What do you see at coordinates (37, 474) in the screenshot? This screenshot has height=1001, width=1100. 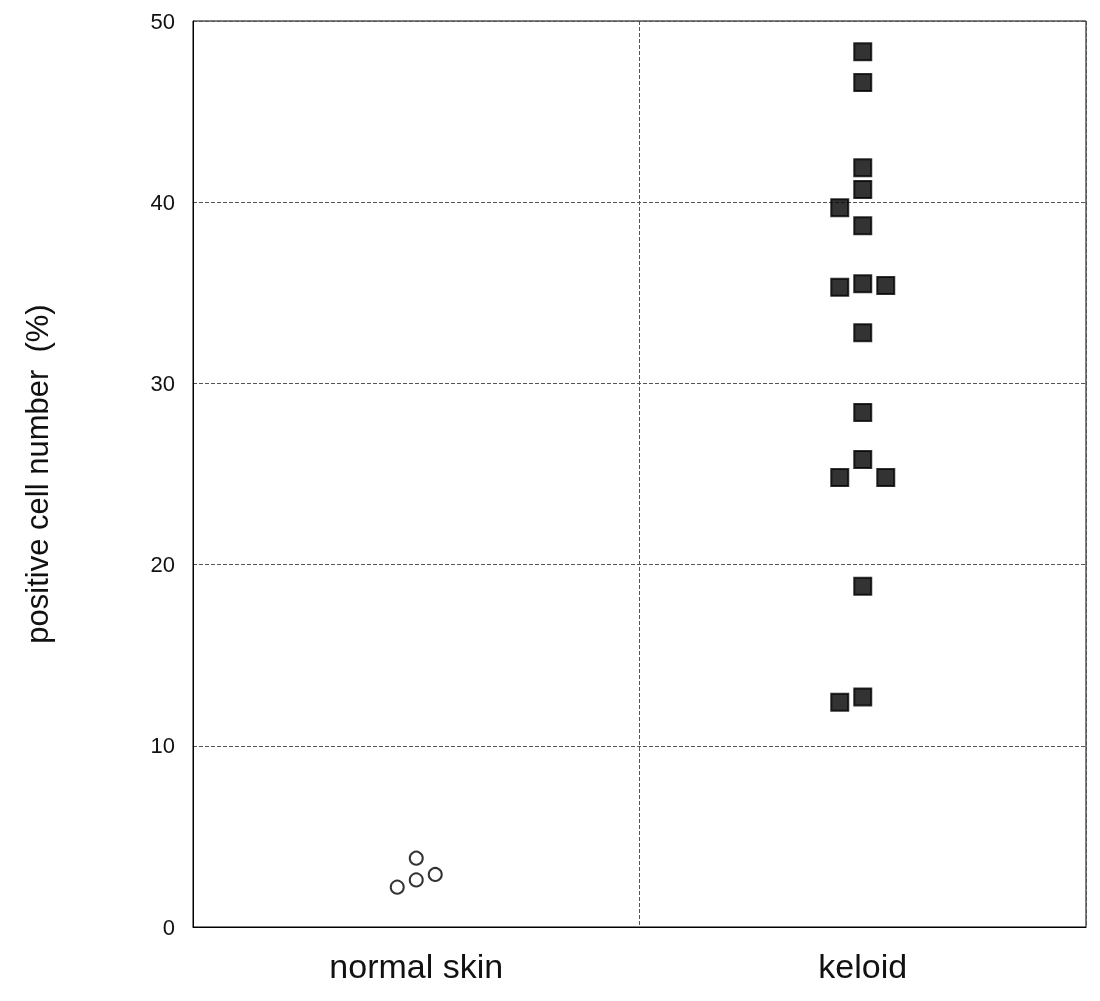 I see `y-axis-title: positive cell number (%)` at bounding box center [37, 474].